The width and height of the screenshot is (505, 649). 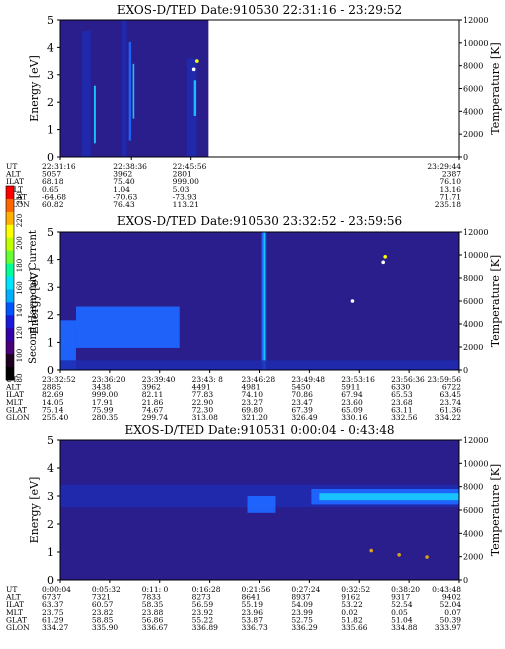 What do you see at coordinates (203, 402) in the screenshot?
I see `table-cell: 22.90` at bounding box center [203, 402].